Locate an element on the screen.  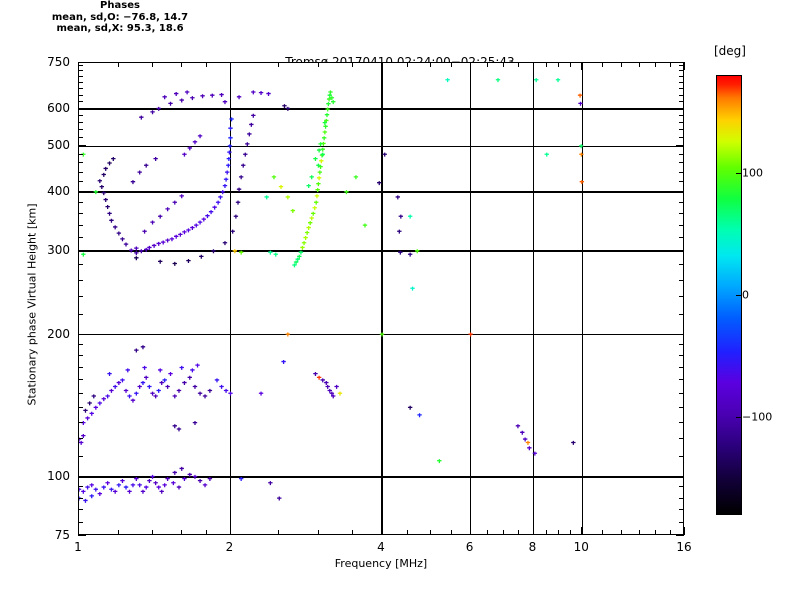
gridline-horizontal is located at coordinates (381, 146).